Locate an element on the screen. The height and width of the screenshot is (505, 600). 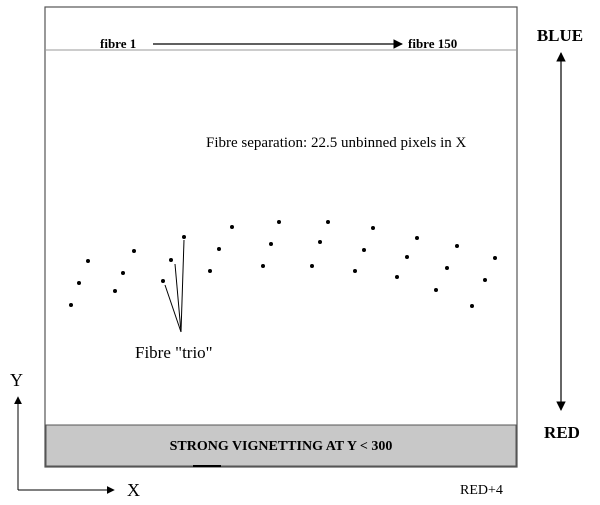
axis-y-label: Y is located at coordinates (16, 380).